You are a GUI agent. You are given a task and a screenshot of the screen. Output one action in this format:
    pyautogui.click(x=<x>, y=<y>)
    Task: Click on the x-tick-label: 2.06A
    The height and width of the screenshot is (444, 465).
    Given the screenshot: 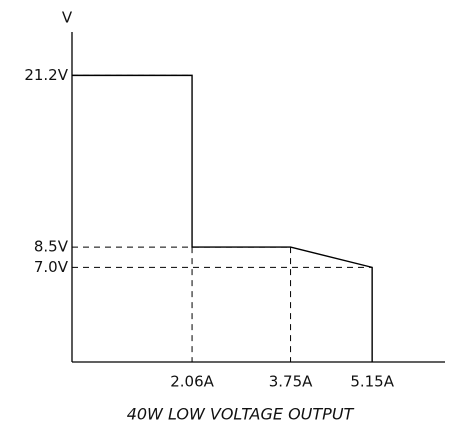 What is the action you would take?
    pyautogui.click(x=192, y=382)
    